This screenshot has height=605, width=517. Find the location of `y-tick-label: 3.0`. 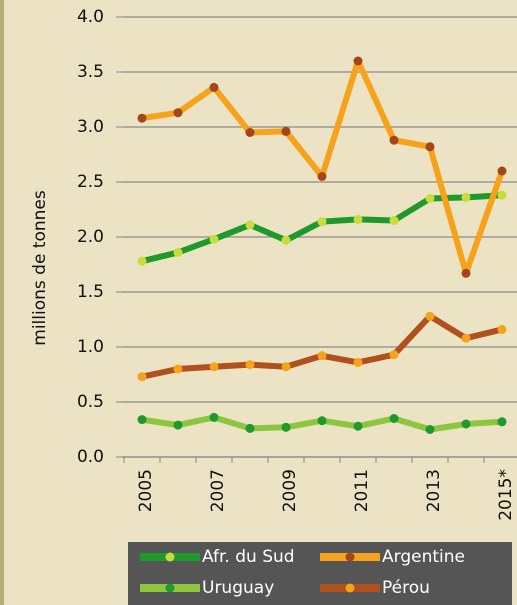

y-tick-label: 3.0 is located at coordinates (90, 127).